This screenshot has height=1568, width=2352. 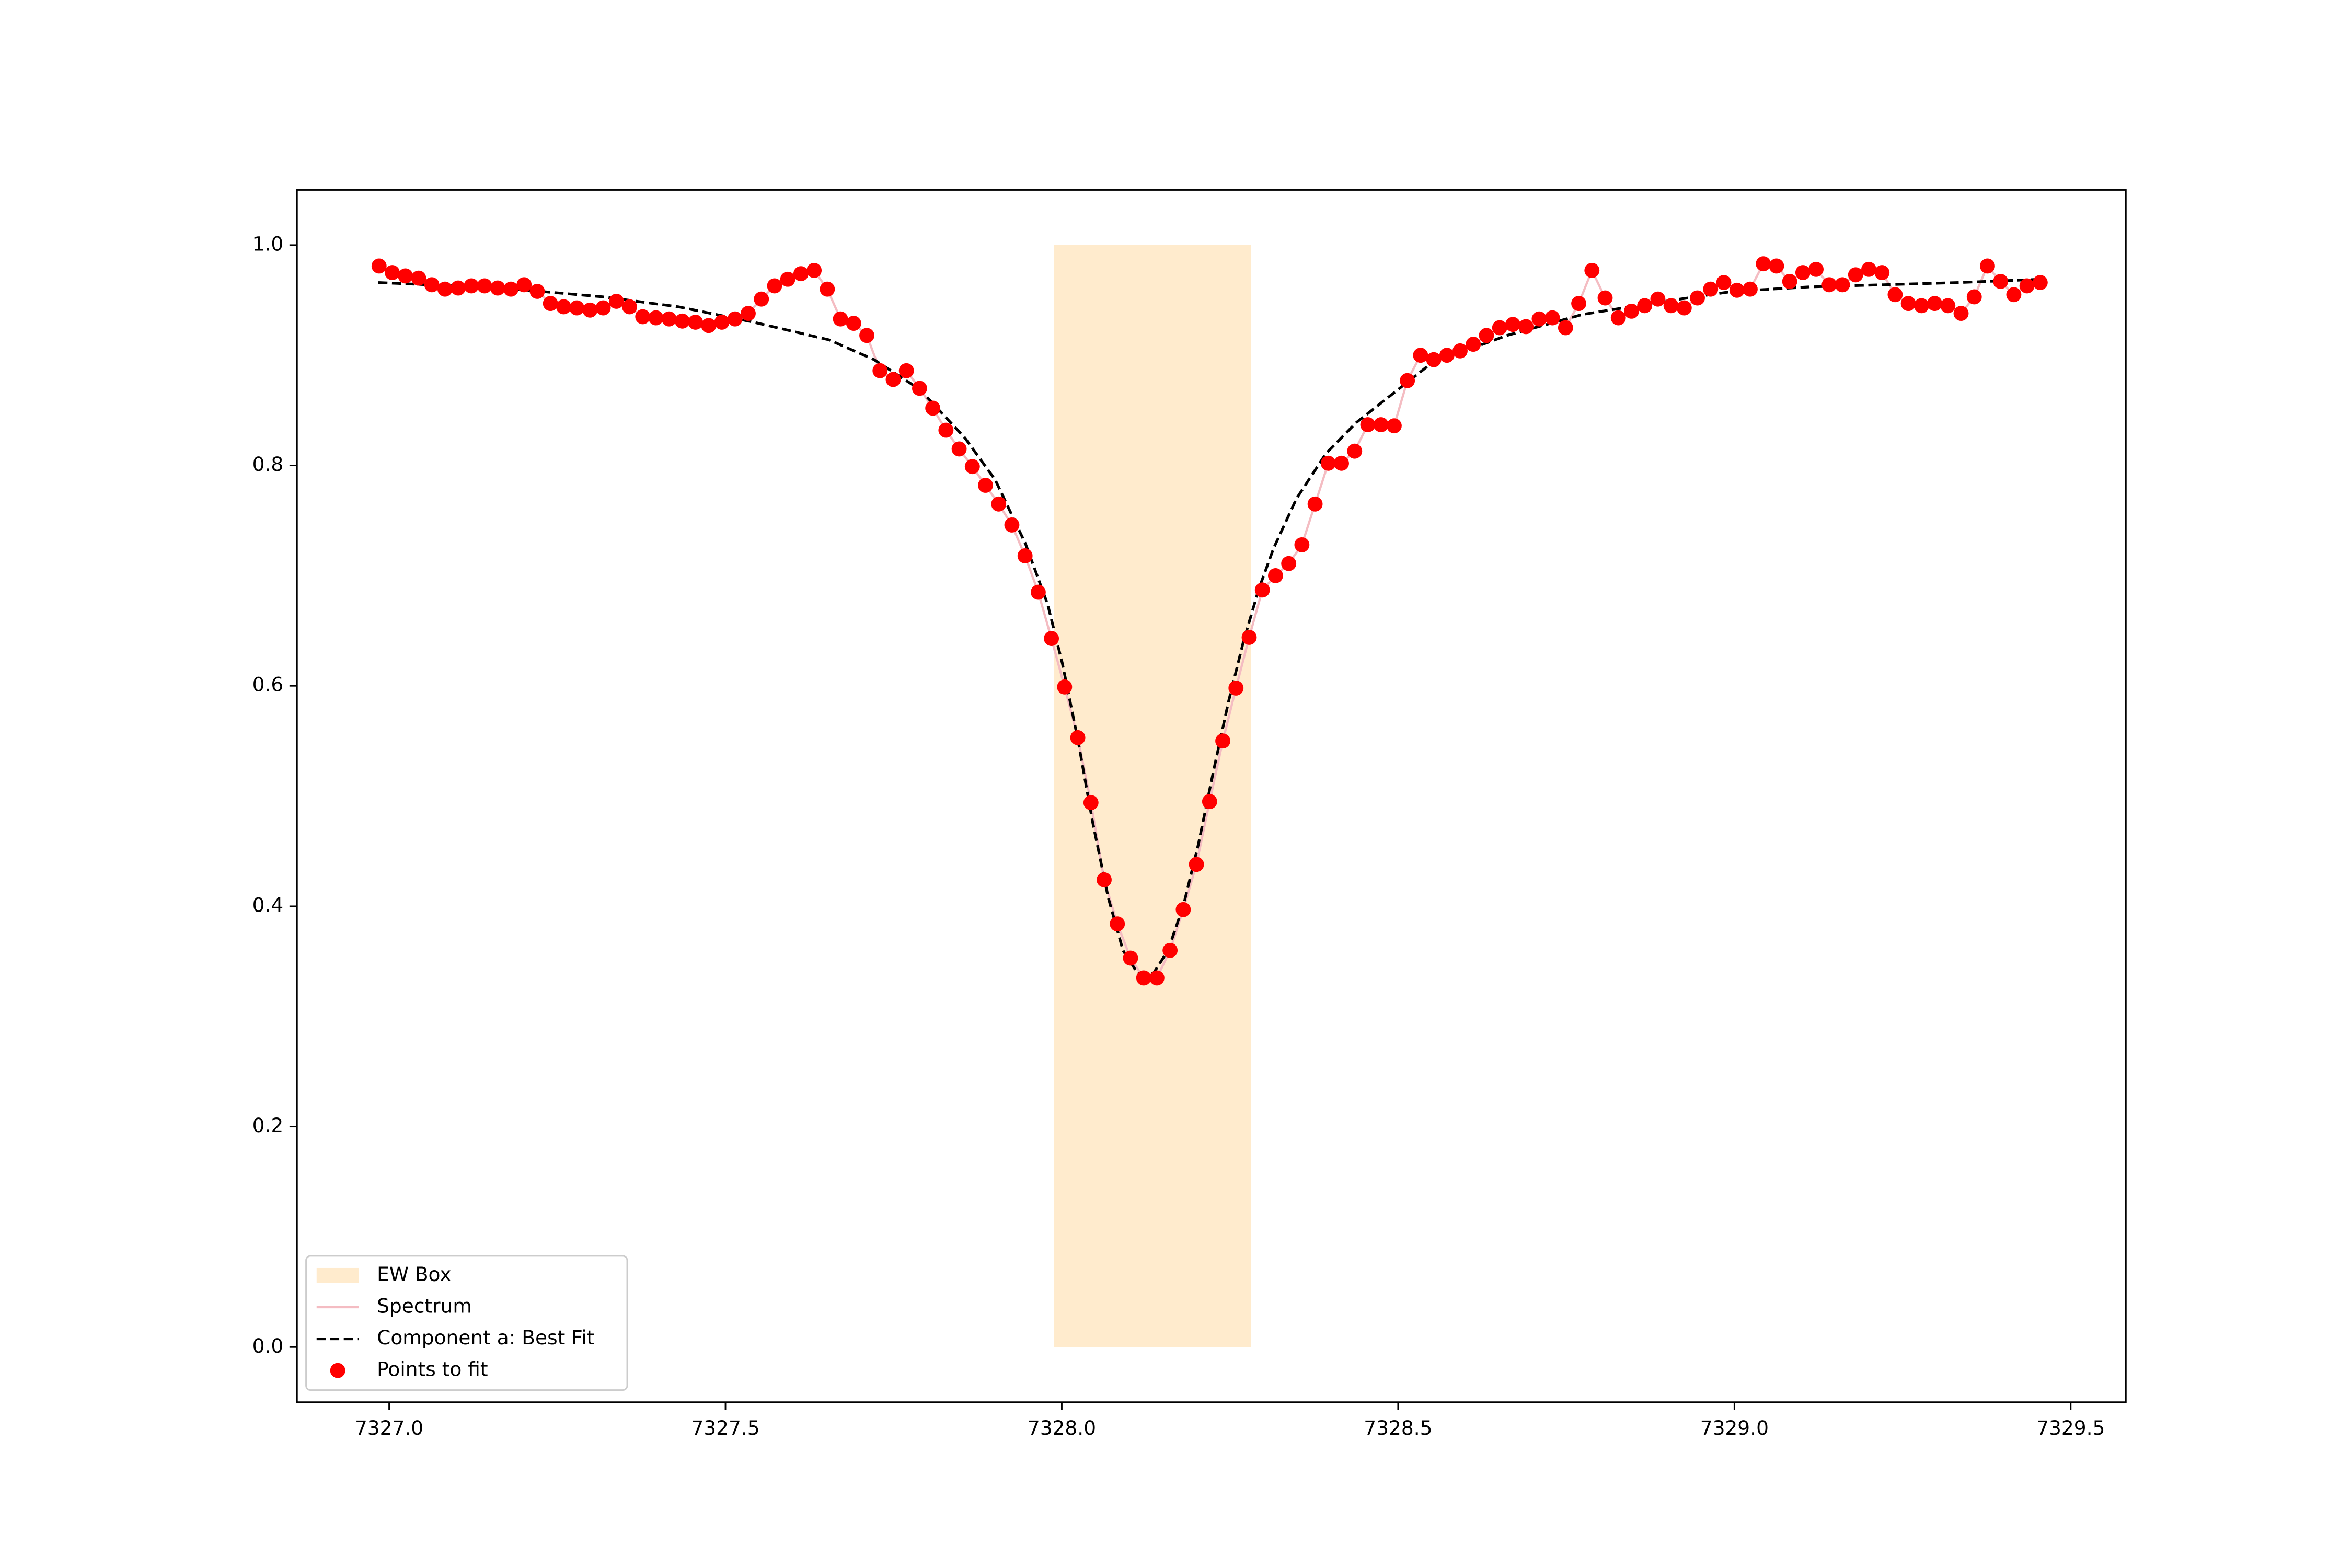 What do you see at coordinates (389, 1427) in the screenshot?
I see `x-tick-label: 7327.0` at bounding box center [389, 1427].